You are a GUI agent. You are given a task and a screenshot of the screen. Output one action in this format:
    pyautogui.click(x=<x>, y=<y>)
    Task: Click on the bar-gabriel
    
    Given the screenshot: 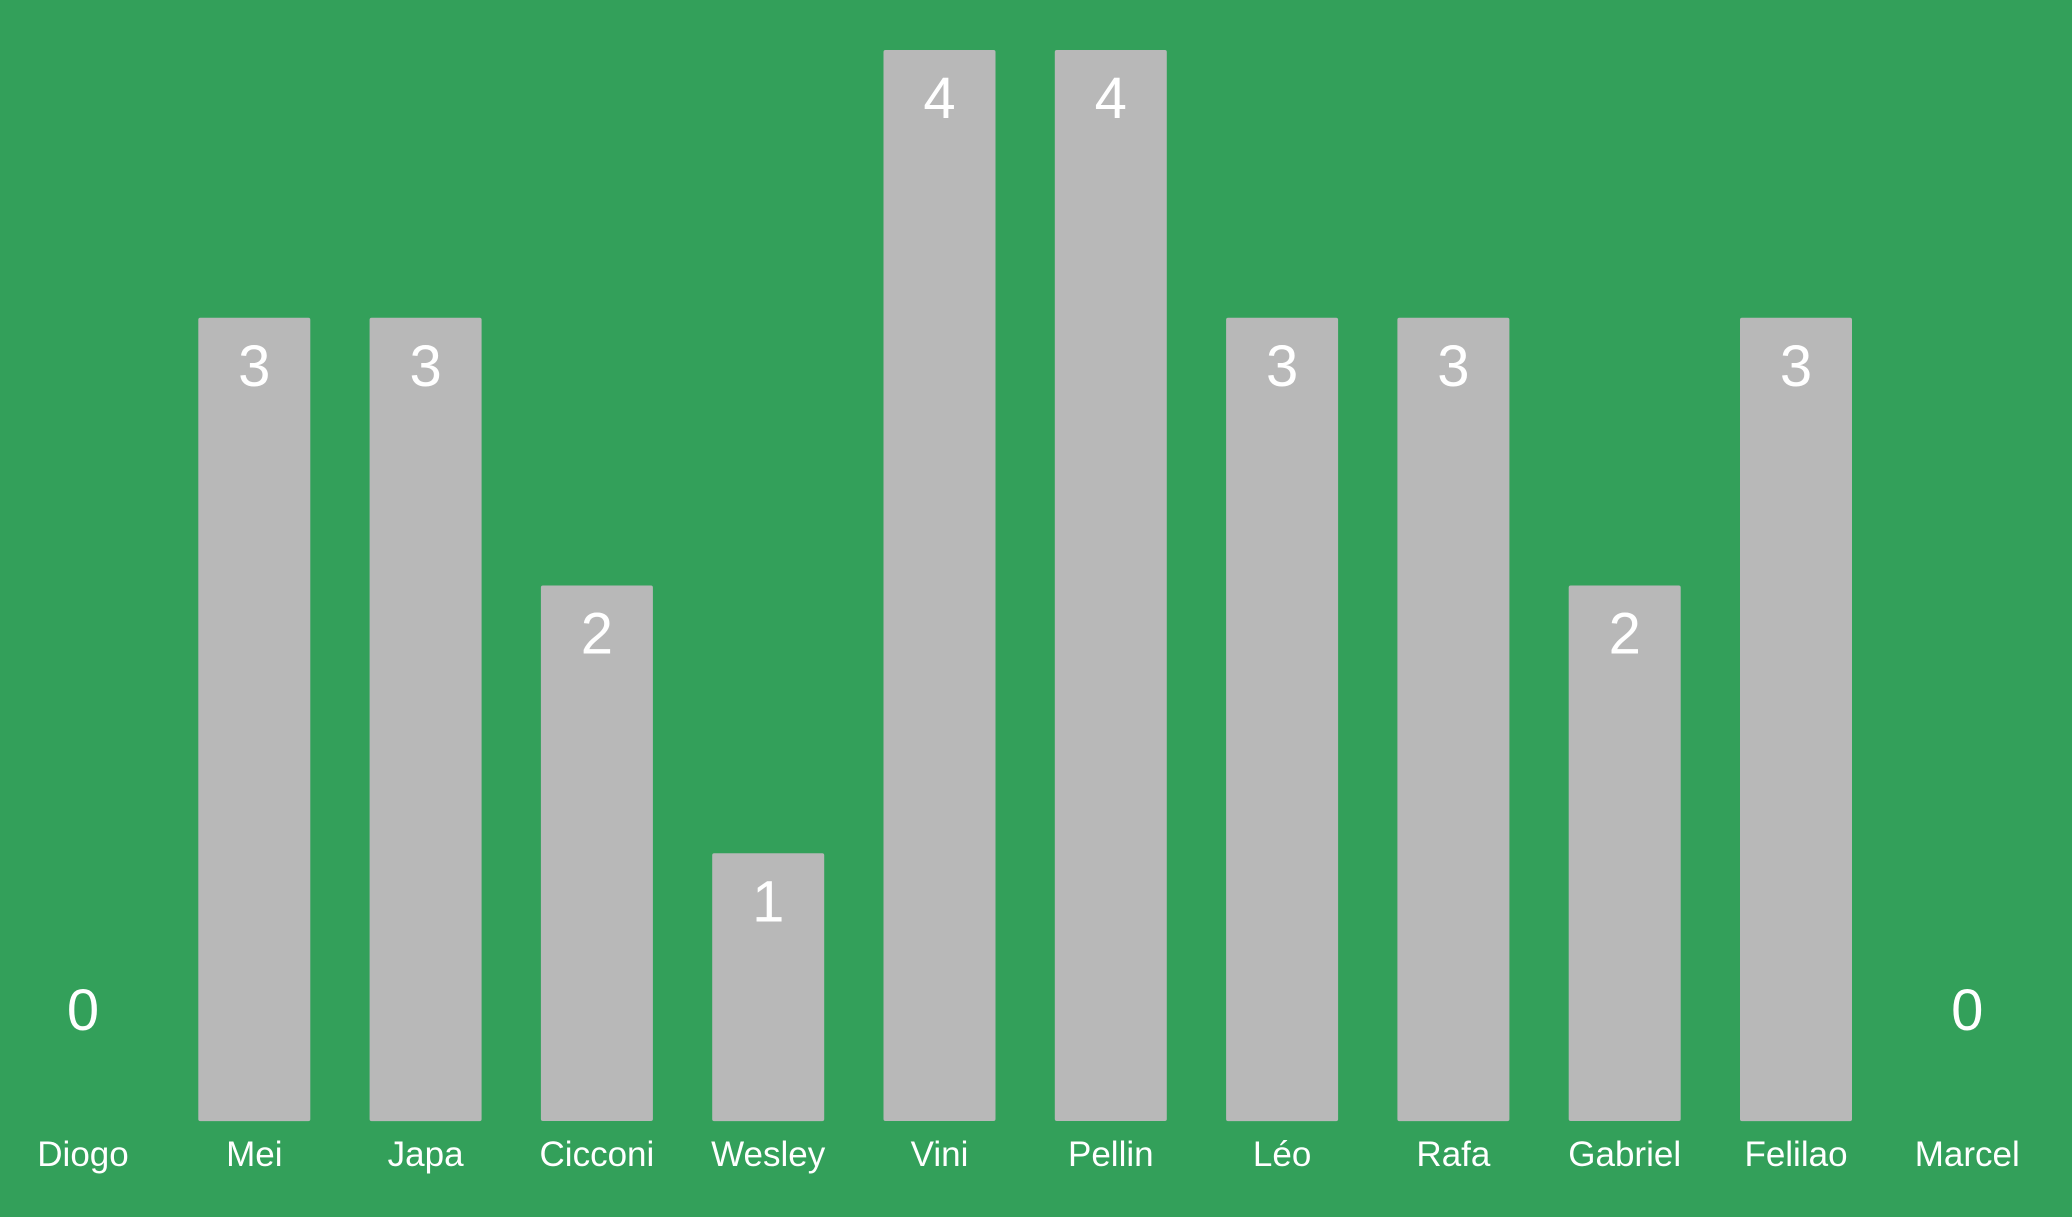 What is the action you would take?
    pyautogui.click(x=1624, y=853)
    